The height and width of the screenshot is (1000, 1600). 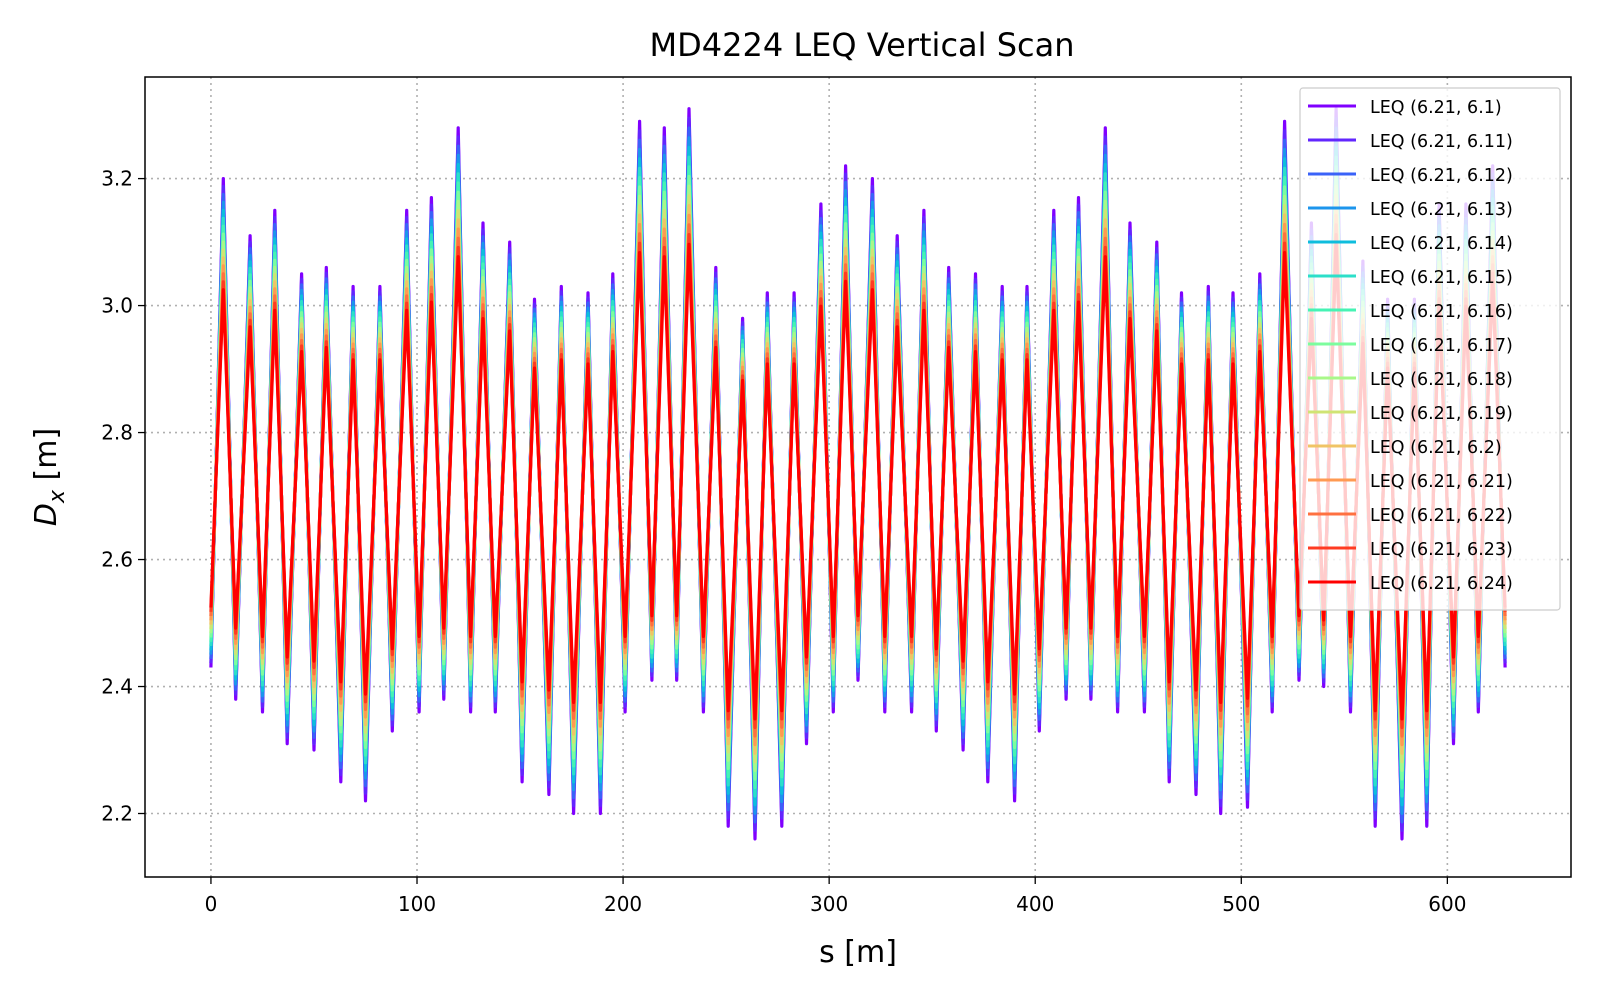 What do you see at coordinates (858, 952) in the screenshot?
I see `x-axis-title: s [m]` at bounding box center [858, 952].